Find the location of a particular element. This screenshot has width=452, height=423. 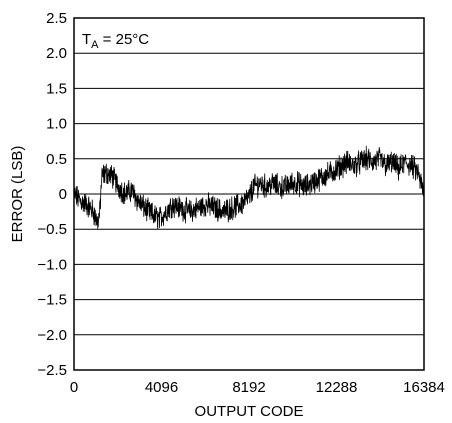

y-axis-title: ERROR (LSB) is located at coordinates (17, 194).